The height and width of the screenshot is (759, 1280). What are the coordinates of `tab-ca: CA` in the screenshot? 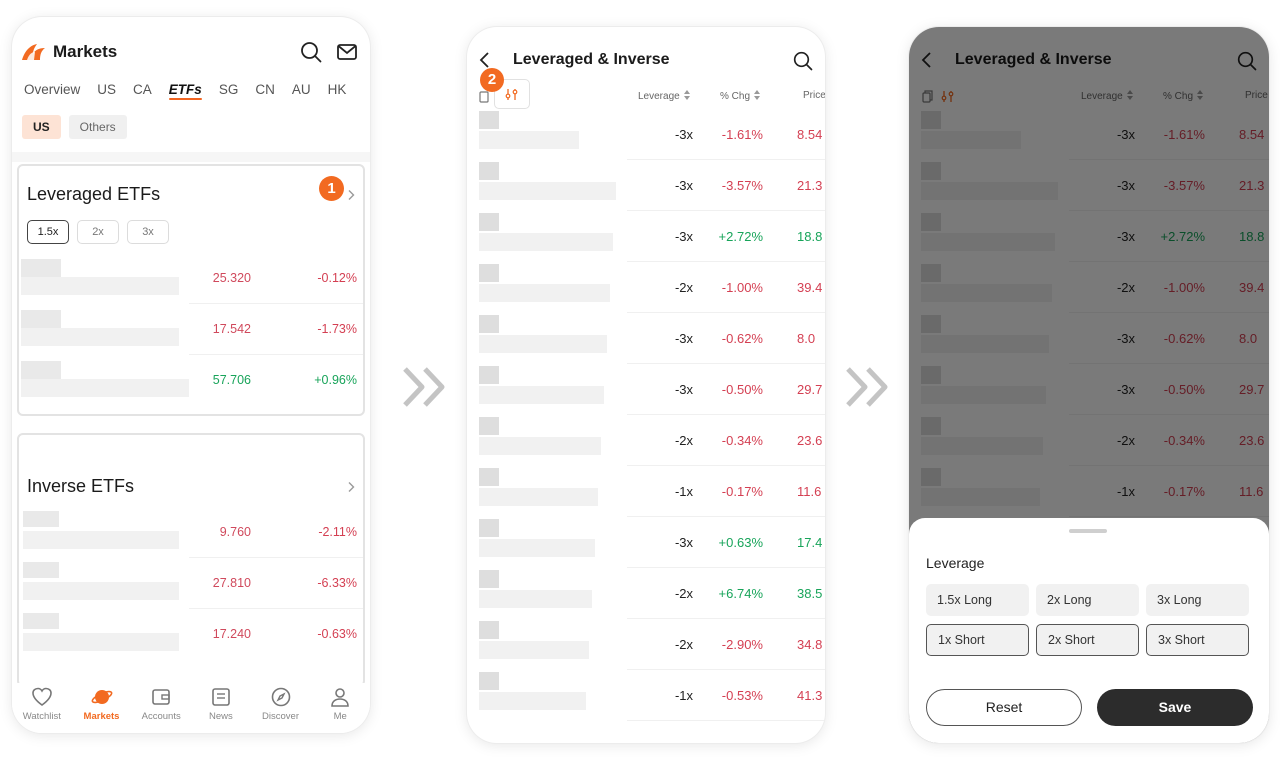 It's located at (142, 89).